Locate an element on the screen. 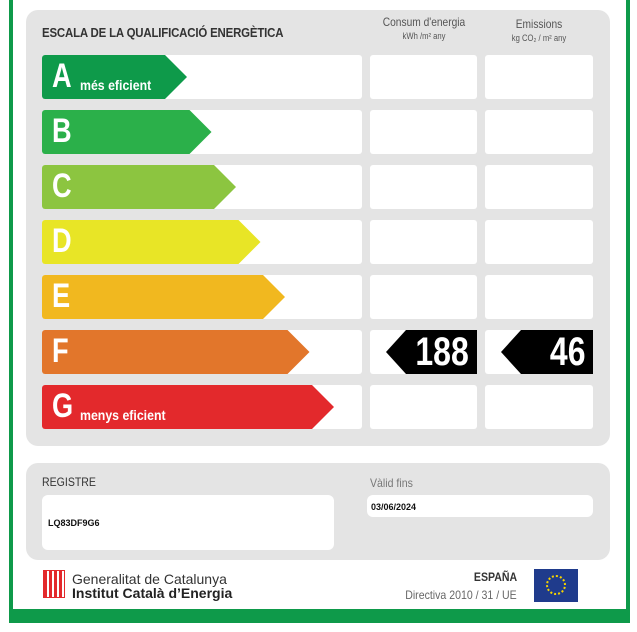 The height and width of the screenshot is (632, 637). emissions-value: 46 is located at coordinates (567, 352).